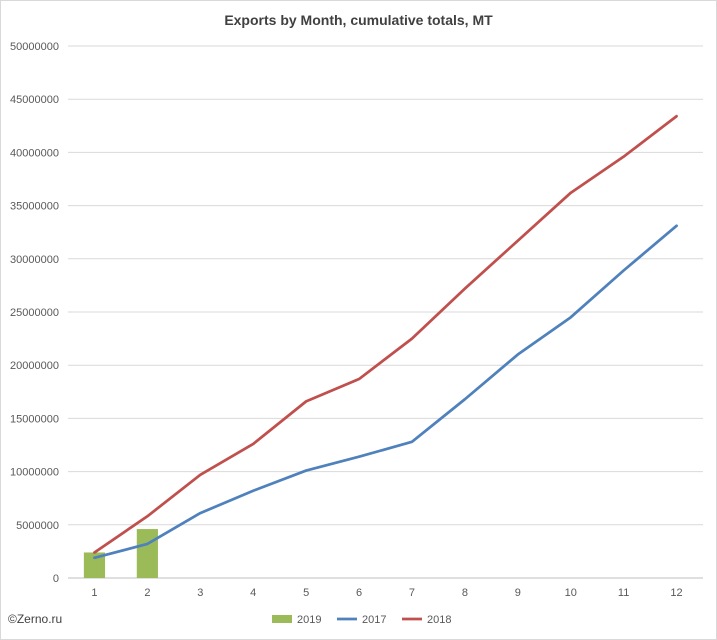  Describe the element at coordinates (34, 473) in the screenshot. I see `y-tick-label: 10000000` at that location.